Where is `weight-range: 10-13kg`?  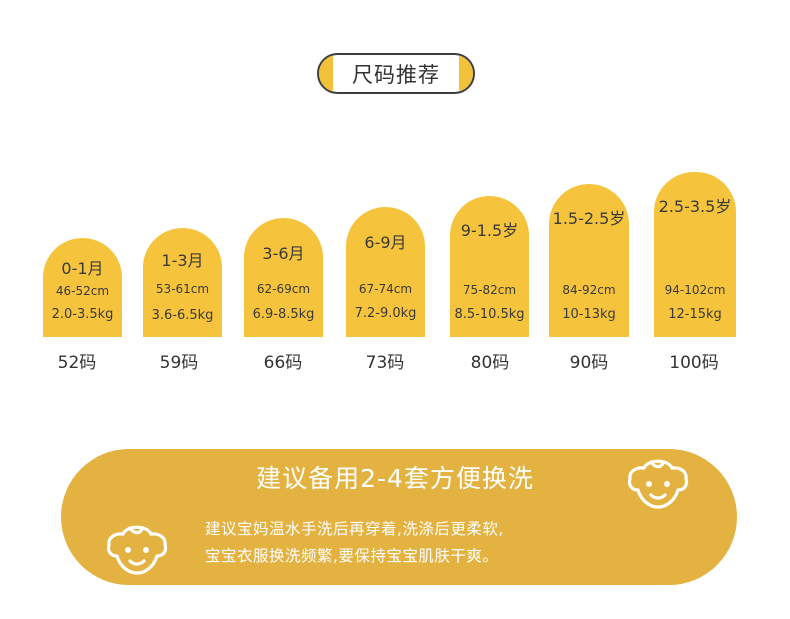
weight-range: 10-13kg is located at coordinates (589, 314).